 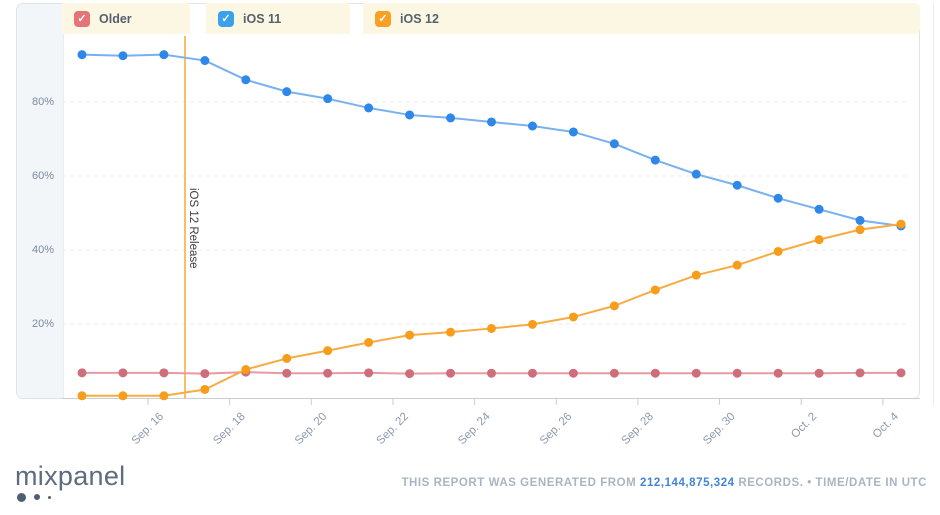 What do you see at coordinates (719, 429) in the screenshot?
I see `x-tick-label: Sep. 30` at bounding box center [719, 429].